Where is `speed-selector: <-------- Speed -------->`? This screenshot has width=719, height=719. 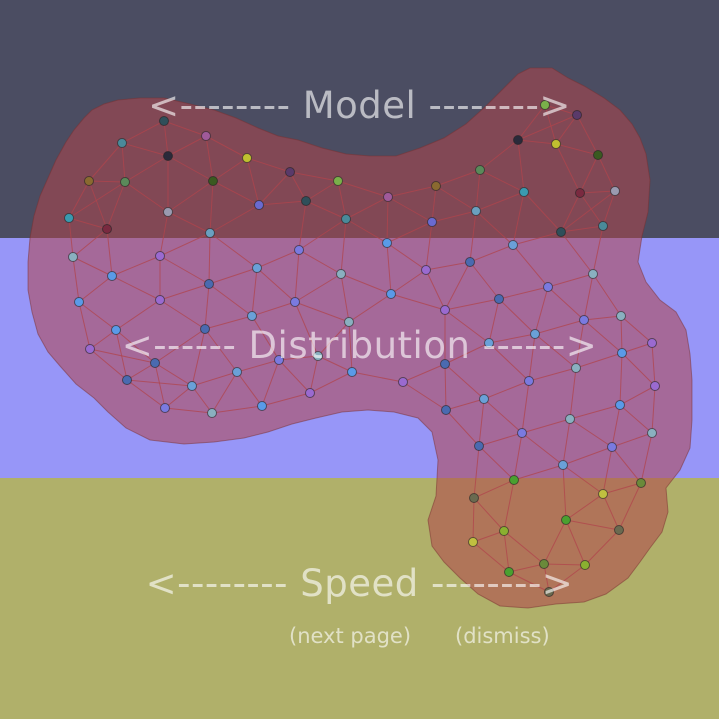 speed-selector: <-------- Speed --------> is located at coordinates (359, 583).